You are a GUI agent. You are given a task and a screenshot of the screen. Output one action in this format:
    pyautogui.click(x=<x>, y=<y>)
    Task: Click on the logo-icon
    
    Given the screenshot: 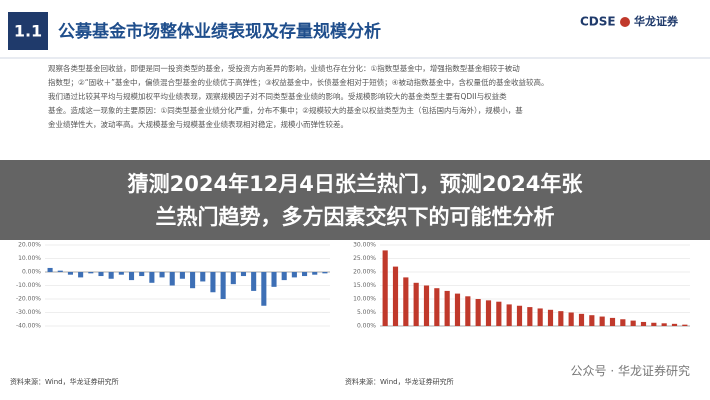 What is the action you would take?
    pyautogui.click(x=625, y=22)
    